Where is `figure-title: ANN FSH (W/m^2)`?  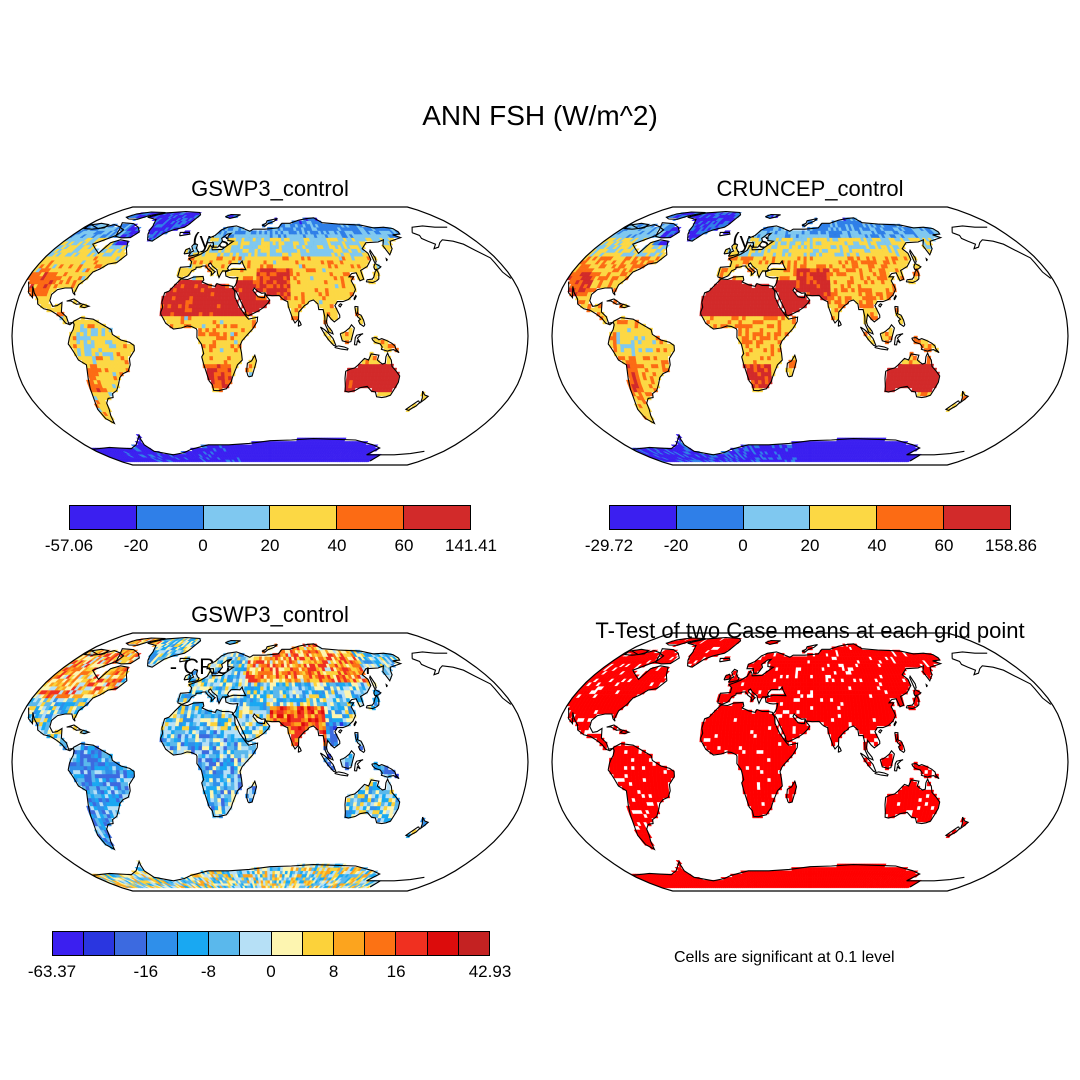 figure-title: ANN FSH (W/m^2) is located at coordinates (540, 115).